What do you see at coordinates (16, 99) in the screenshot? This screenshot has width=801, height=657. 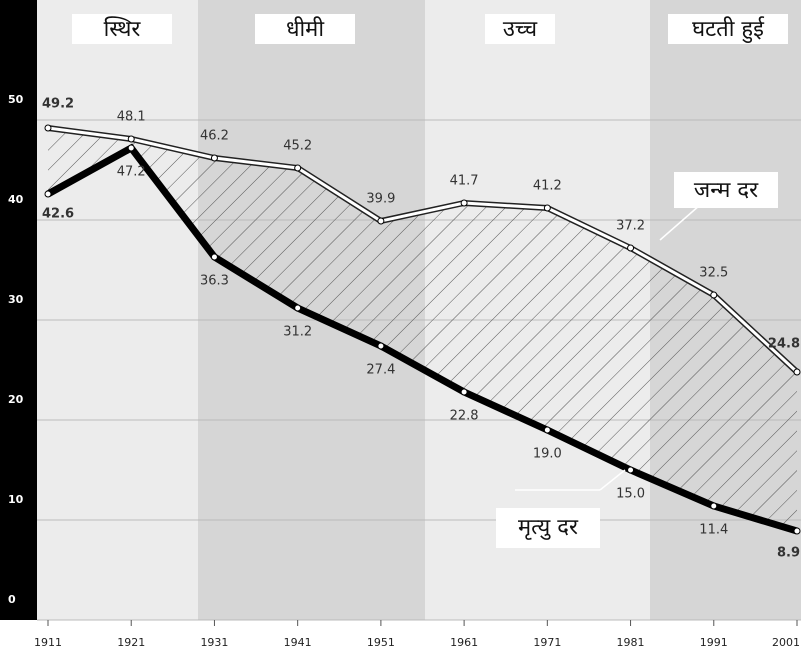 I see `y-tick-label: 50` at bounding box center [16, 99].